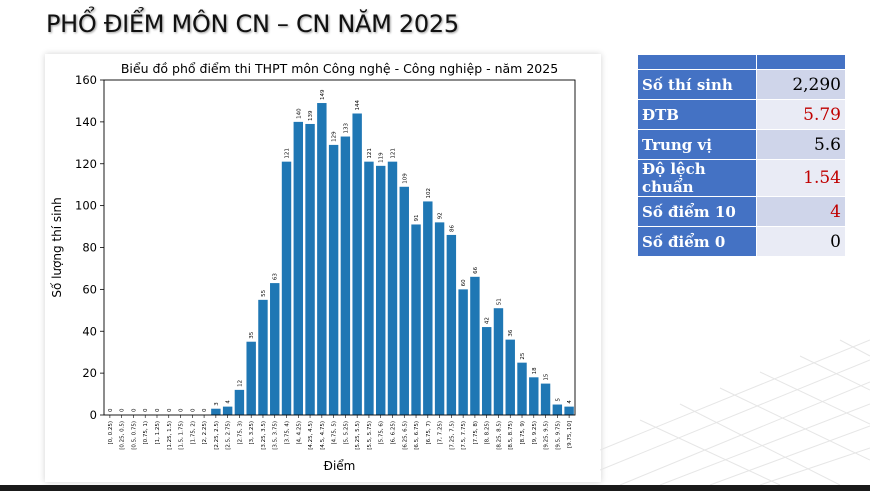 This screenshot has height=491, width=870. What do you see at coordinates (435, 488) in the screenshot?
I see `bottom-bar` at bounding box center [435, 488].